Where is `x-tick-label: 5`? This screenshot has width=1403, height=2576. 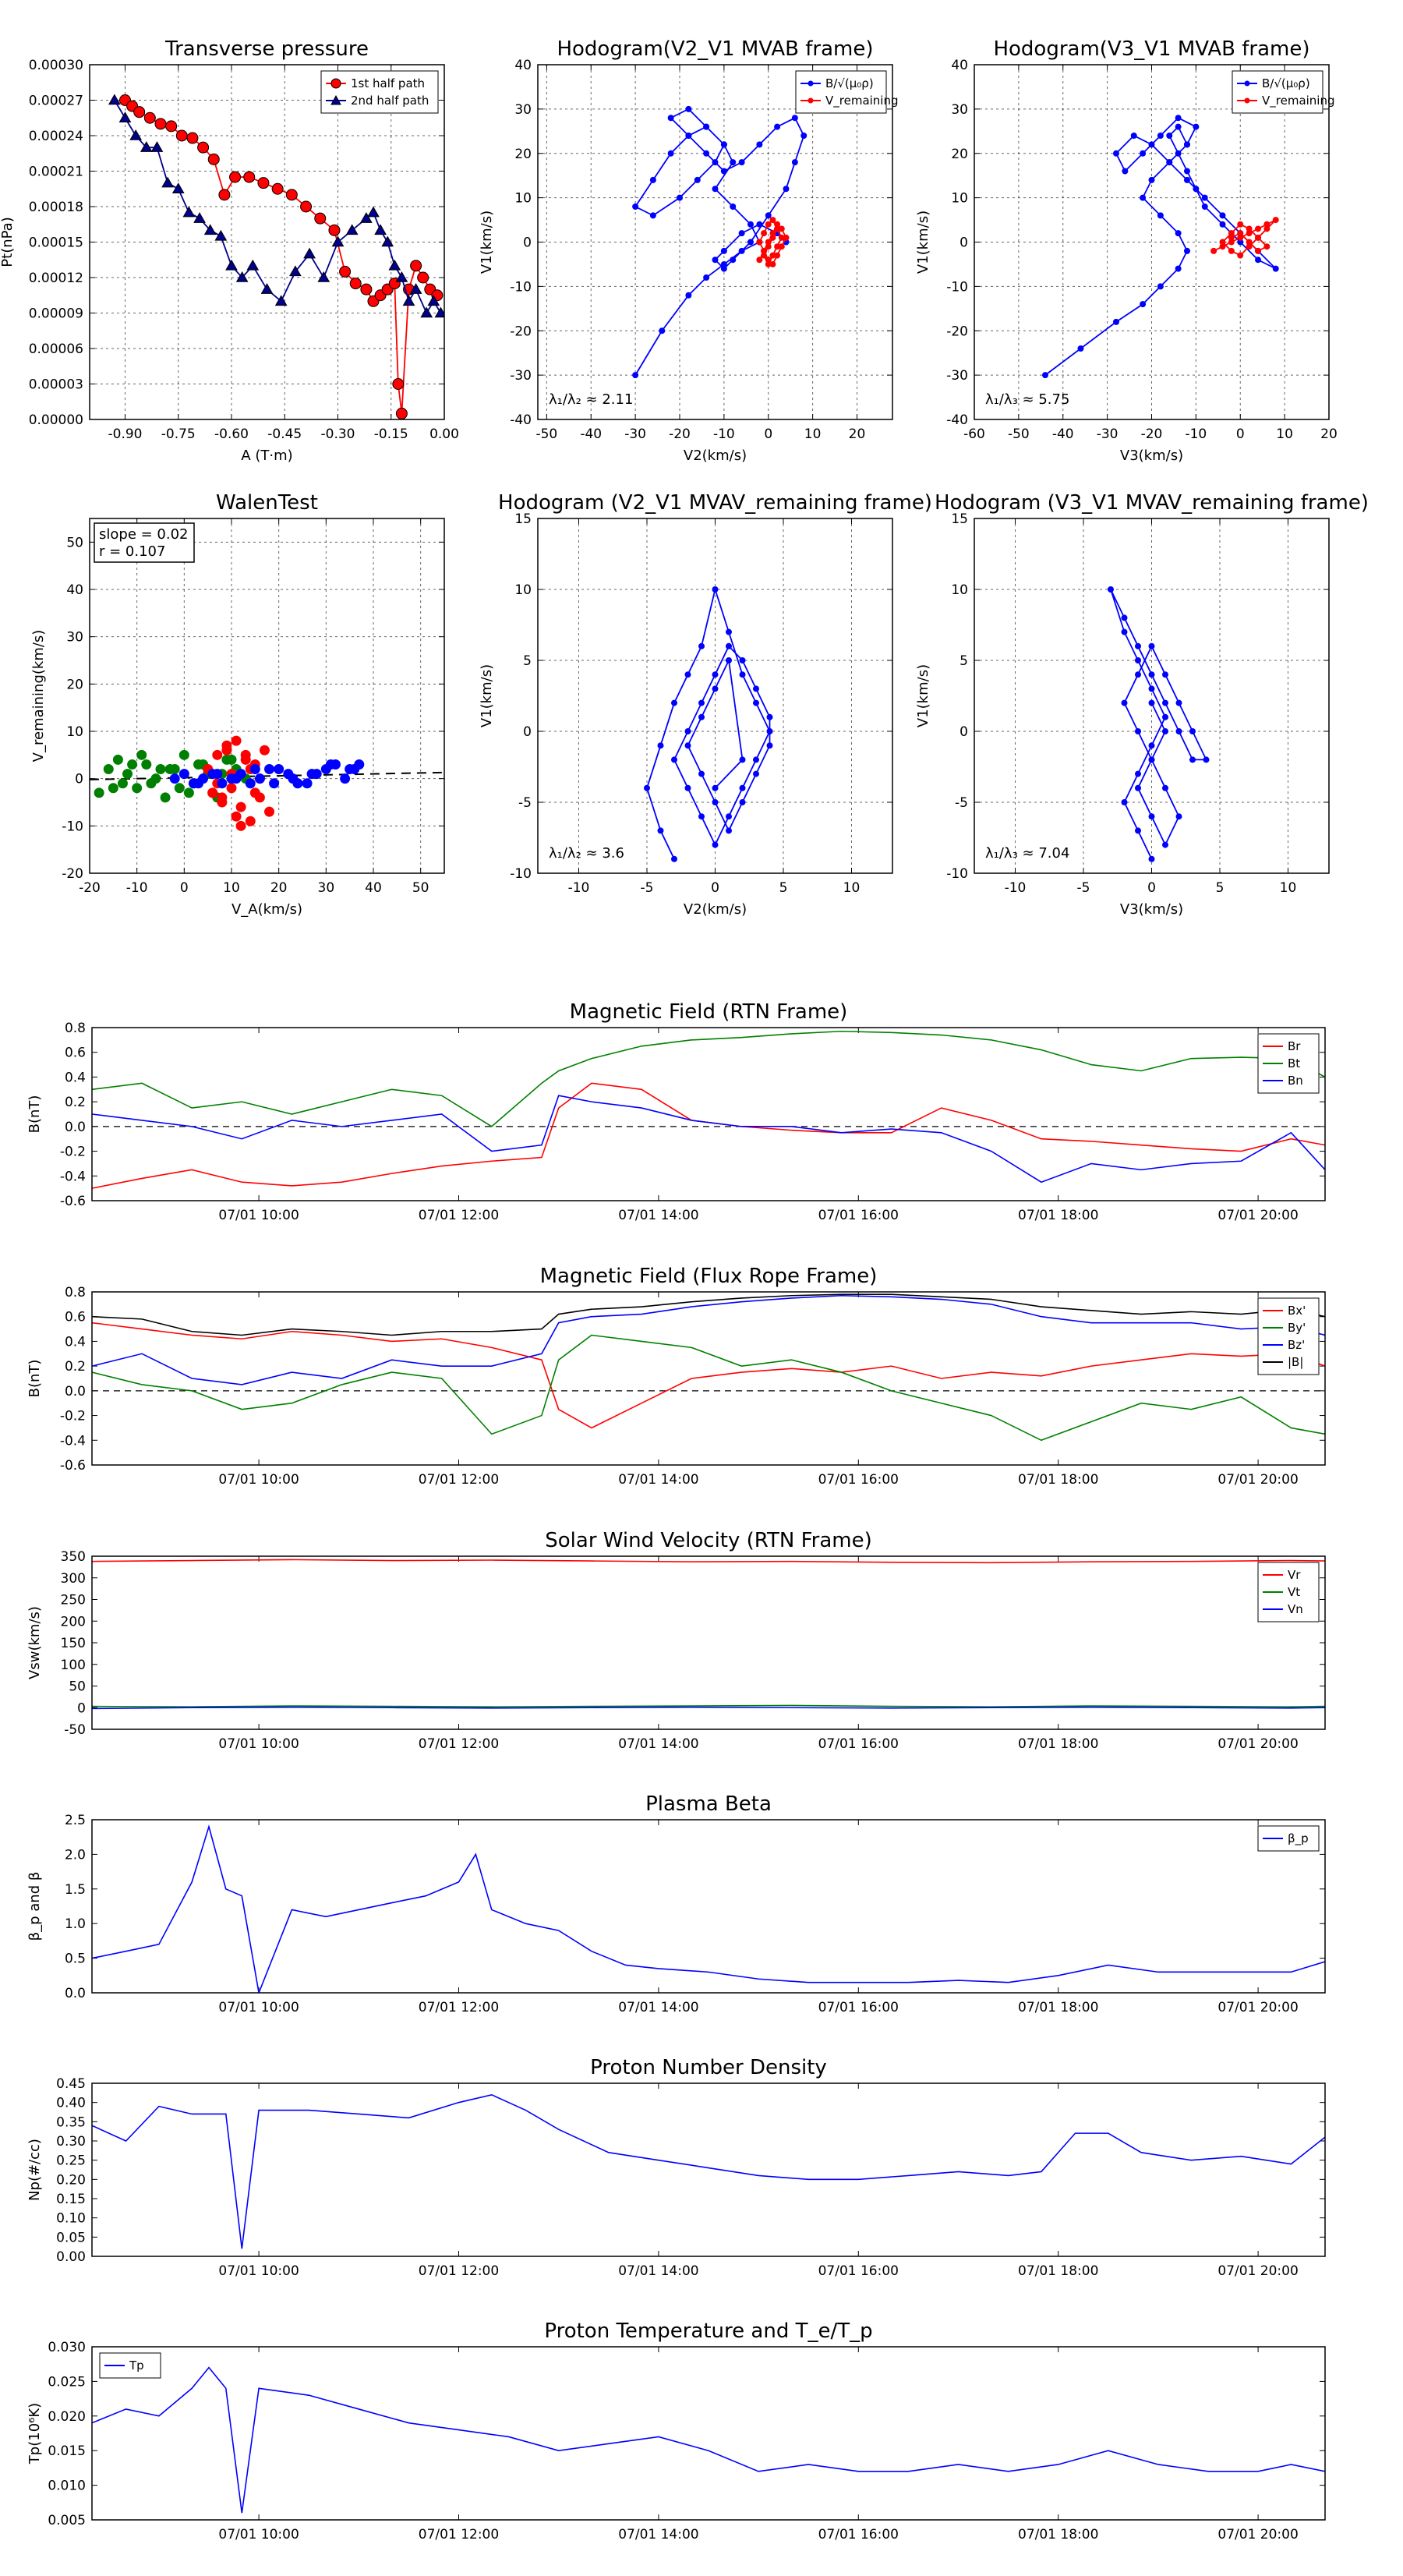
x-tick-label: 5 is located at coordinates (783, 888).